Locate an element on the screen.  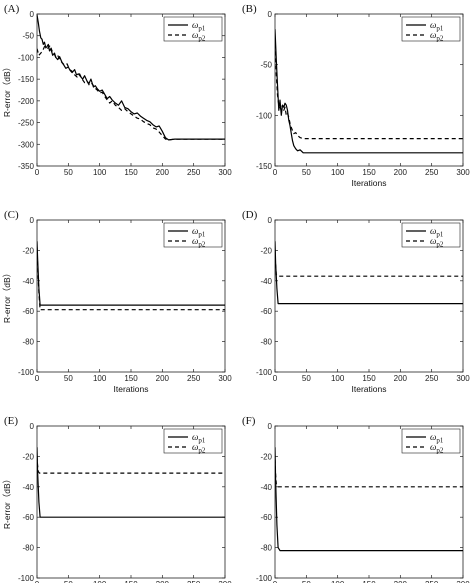
y-tick-label: -350 is located at coordinates (26, 166).